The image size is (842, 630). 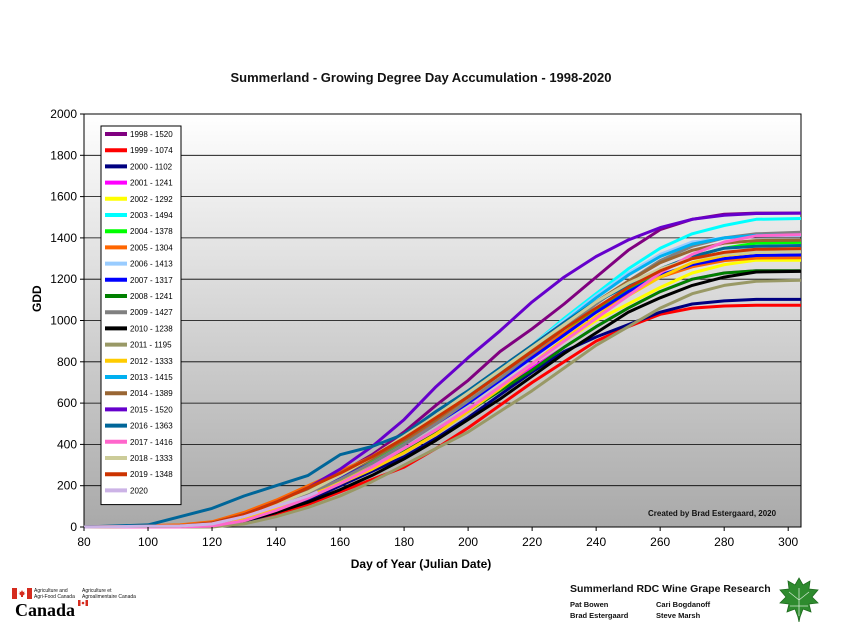 I want to click on legend-entry: 2014 - 1389, so click(x=151, y=393).